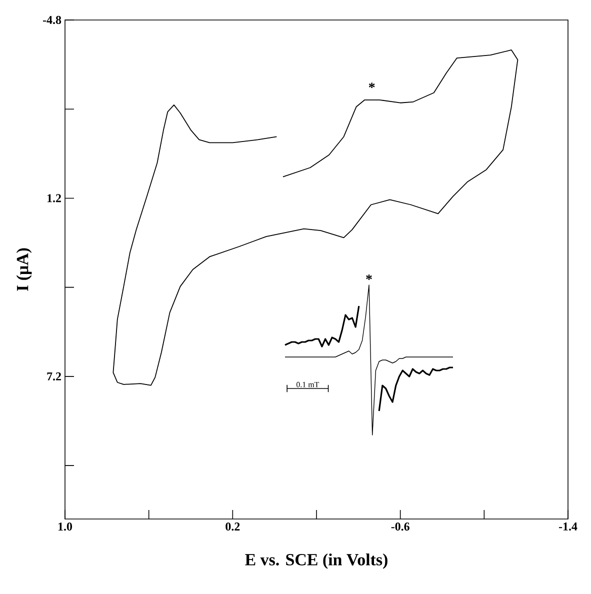 The image size is (591, 594). I want to click on y-tick-label: -4.8, so click(52, 20).